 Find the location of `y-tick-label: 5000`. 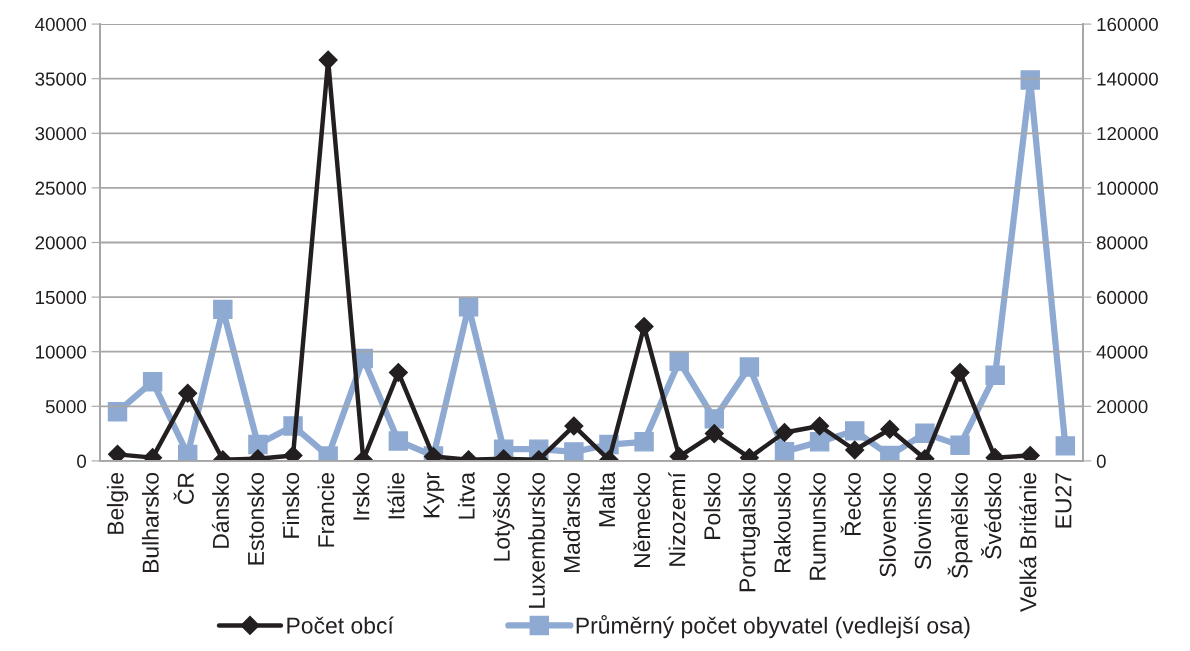

y-tick-label: 5000 is located at coordinates (66, 407).